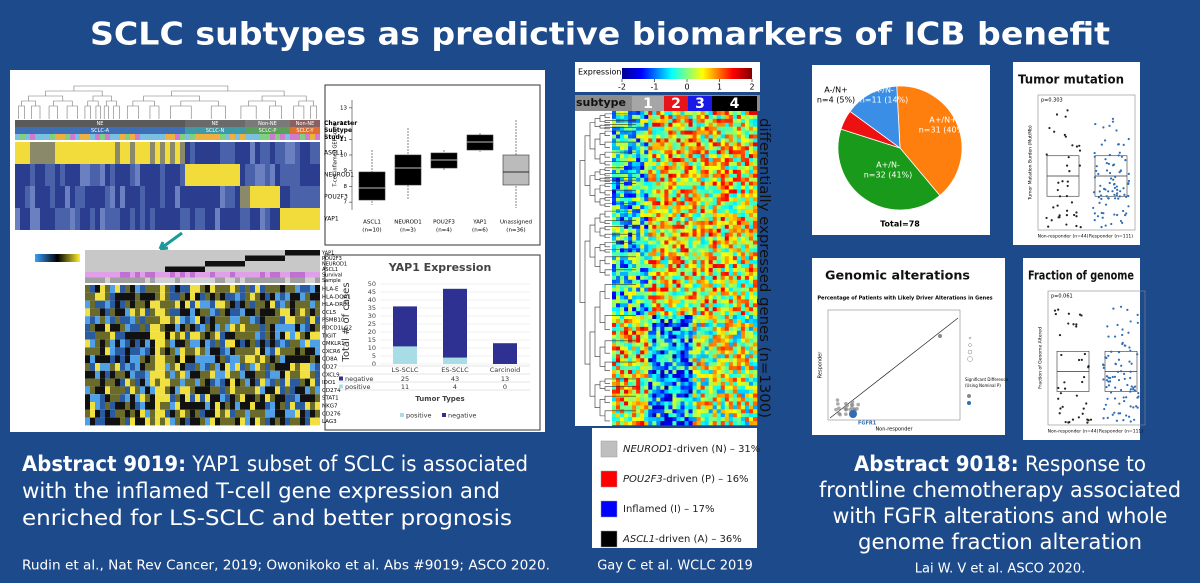  Describe the element at coordinates (609, 539) in the screenshot. I see `legend-swatch` at that location.